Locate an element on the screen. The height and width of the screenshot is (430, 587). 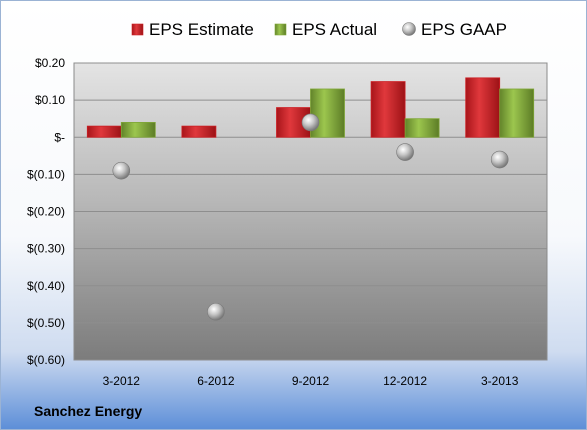
legend-label-eps-gaap: EPS GAAP is located at coordinates (464, 29).